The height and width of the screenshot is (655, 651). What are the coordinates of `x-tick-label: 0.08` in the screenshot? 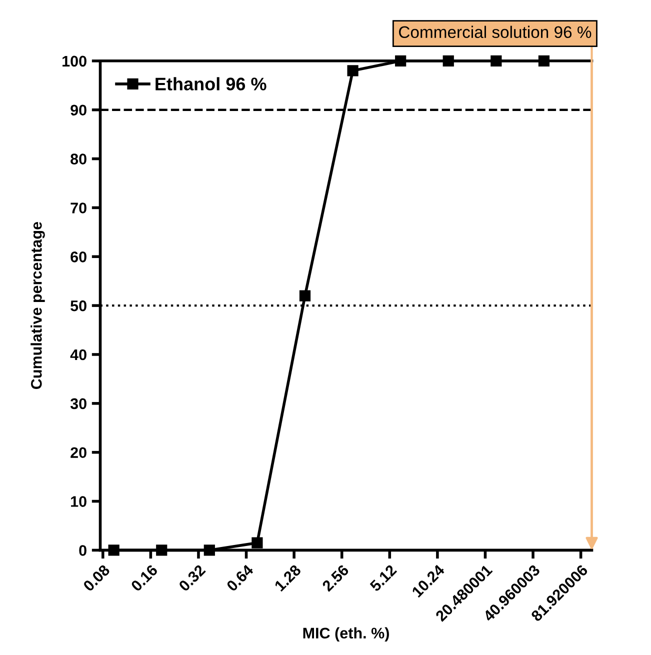 It's located at (96, 578).